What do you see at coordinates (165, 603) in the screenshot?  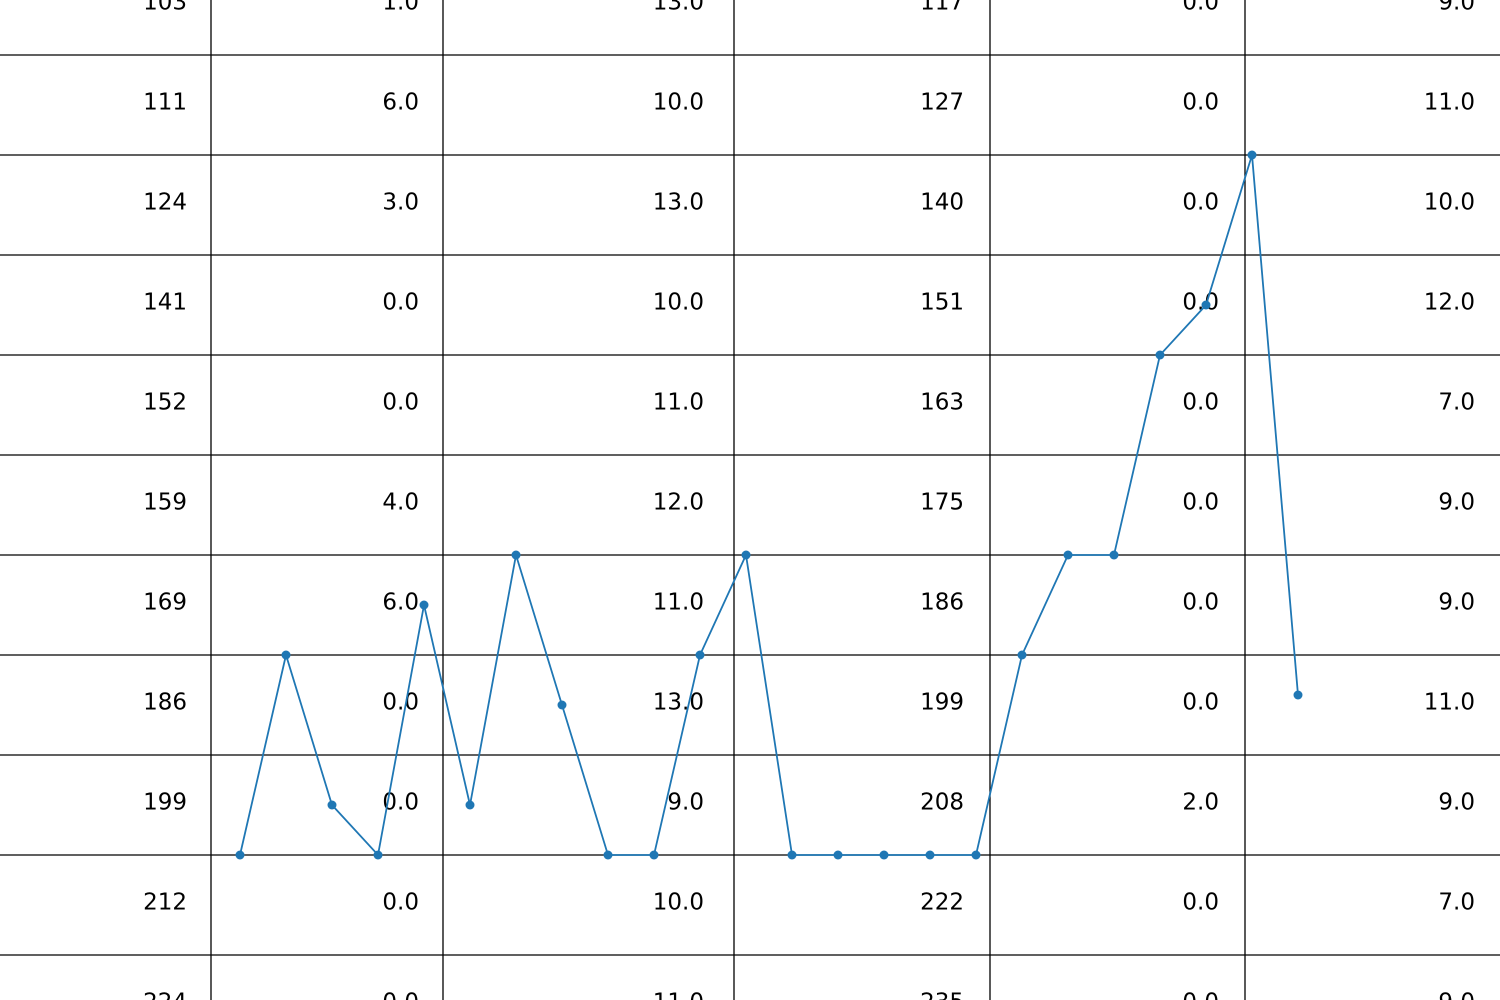 I see `cell: 169` at bounding box center [165, 603].